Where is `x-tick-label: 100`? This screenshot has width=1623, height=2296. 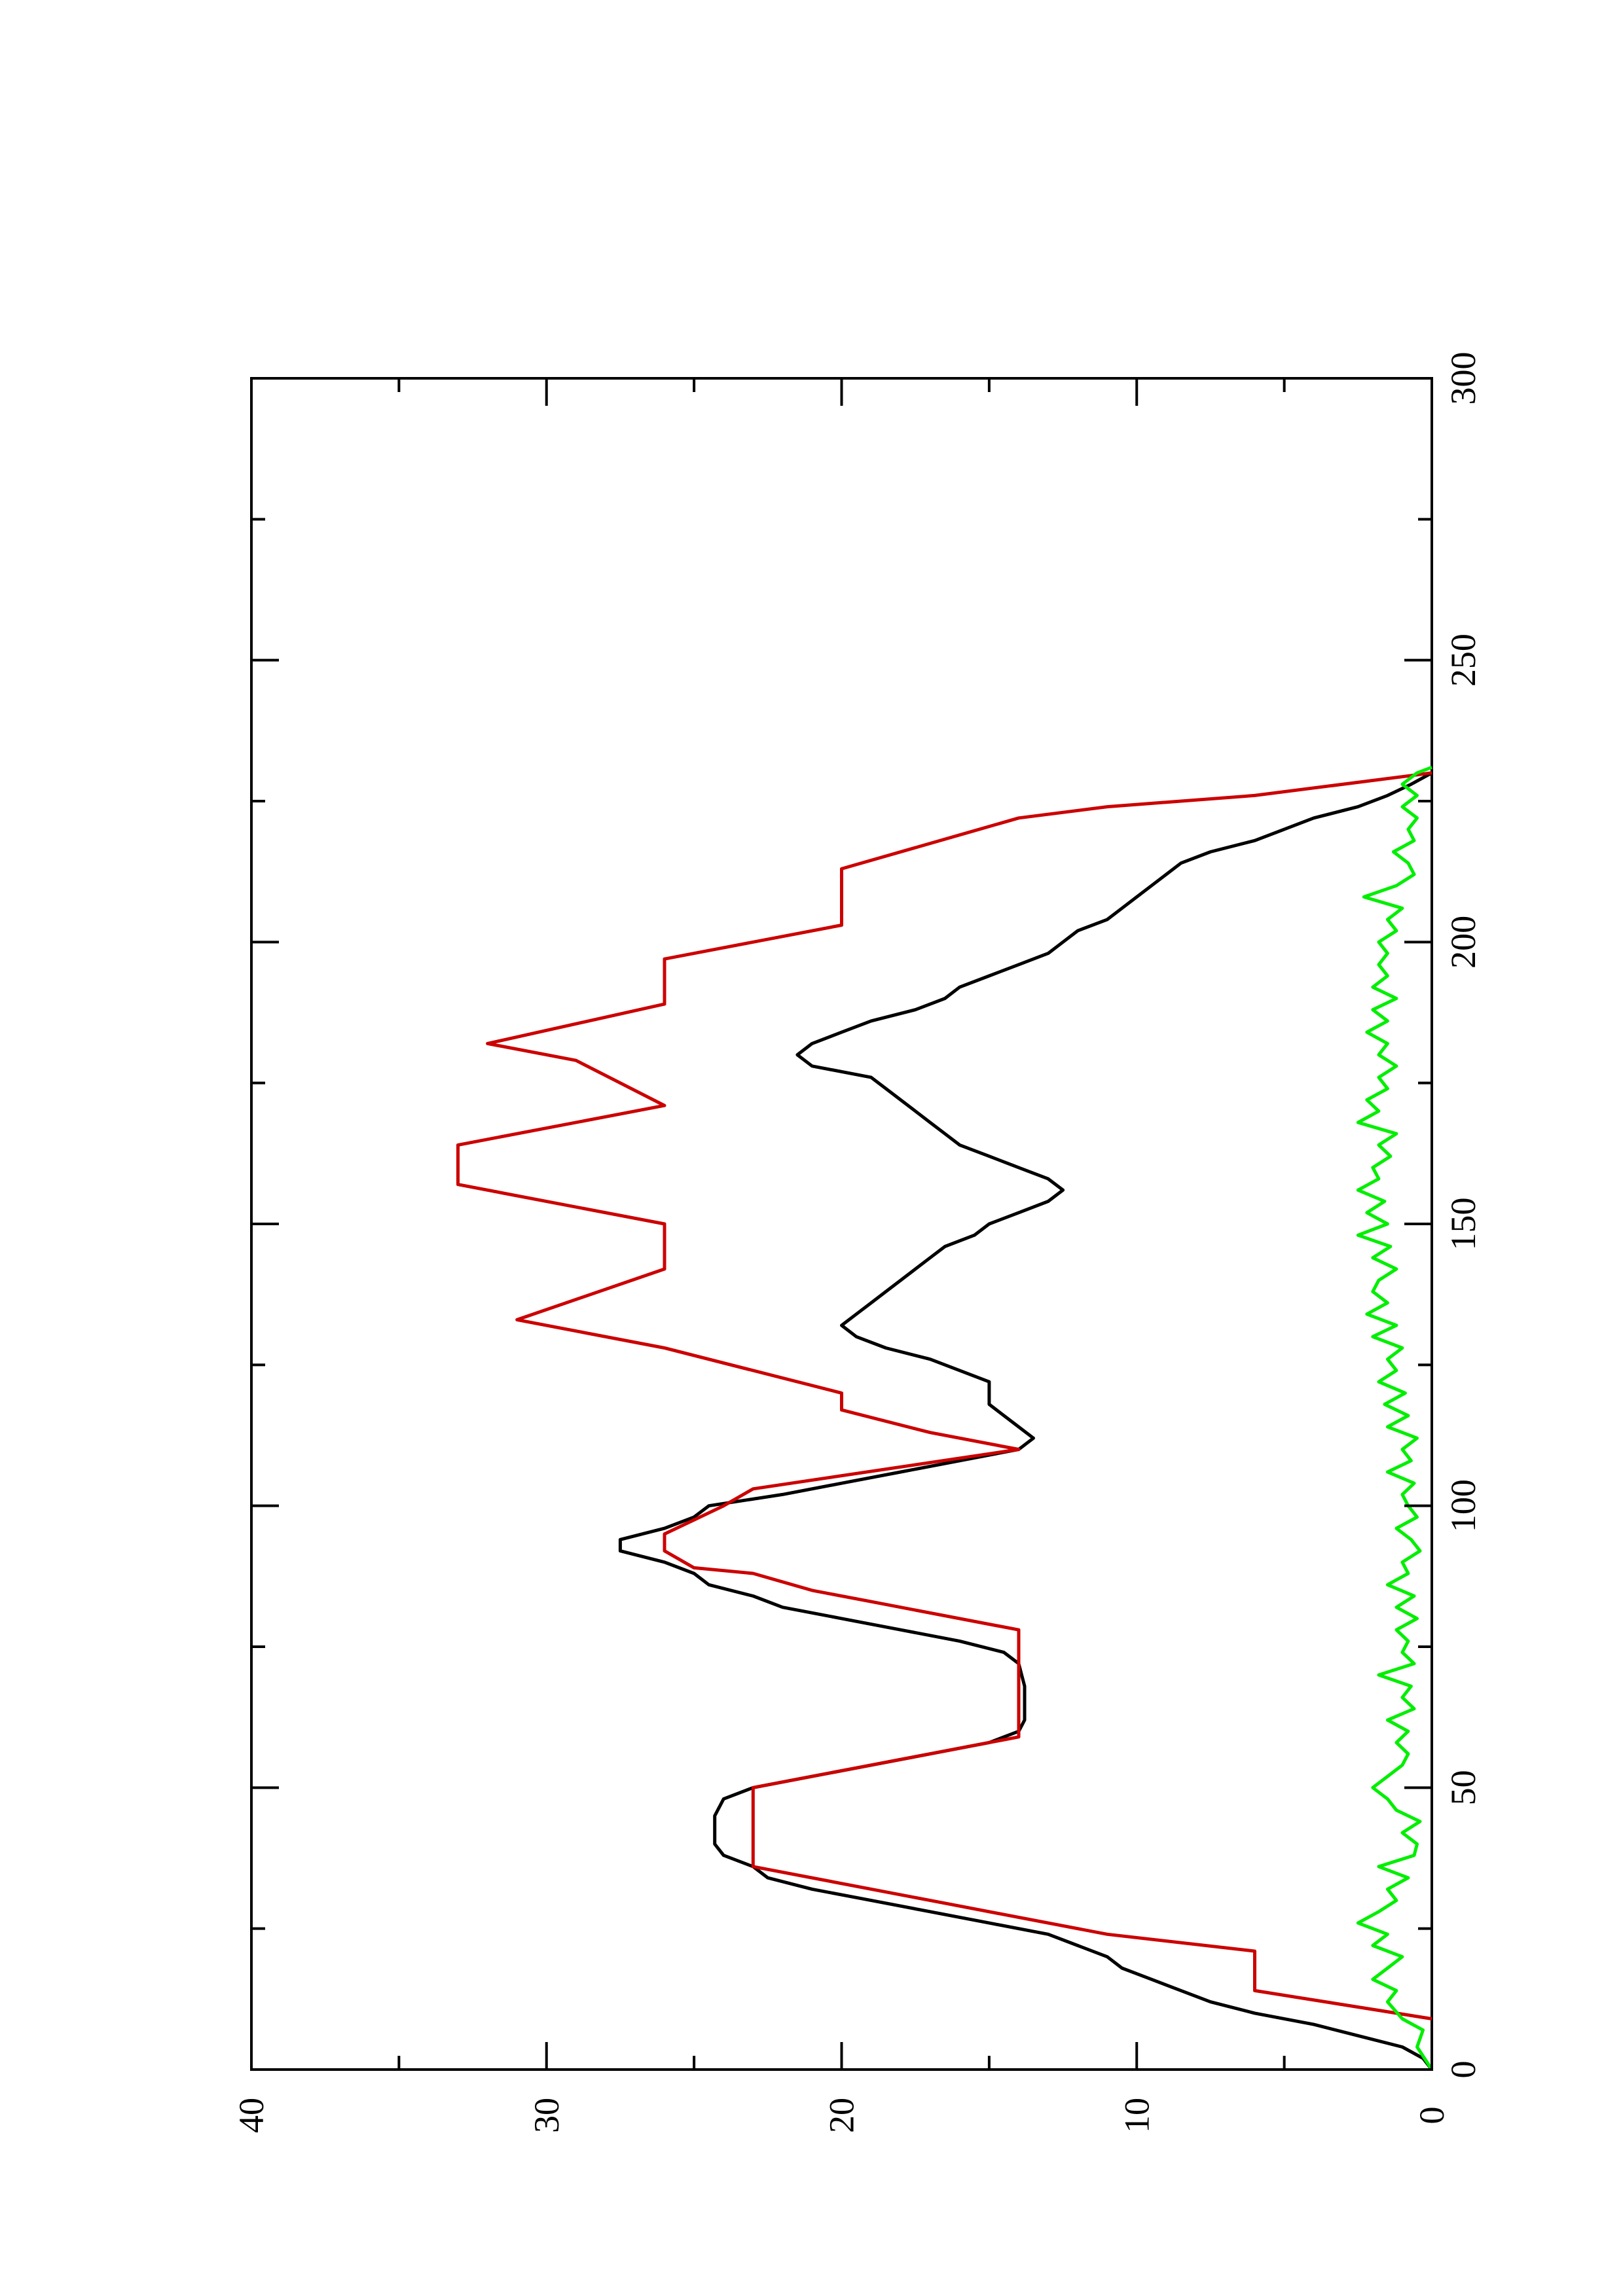
x-tick-label: 100 is located at coordinates (1463, 1505).